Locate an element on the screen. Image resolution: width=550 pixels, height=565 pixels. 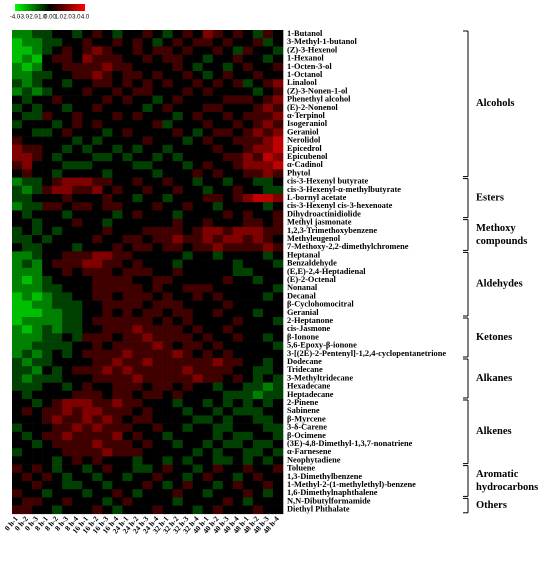
row-label: Nonanal is located at coordinates (302, 287).